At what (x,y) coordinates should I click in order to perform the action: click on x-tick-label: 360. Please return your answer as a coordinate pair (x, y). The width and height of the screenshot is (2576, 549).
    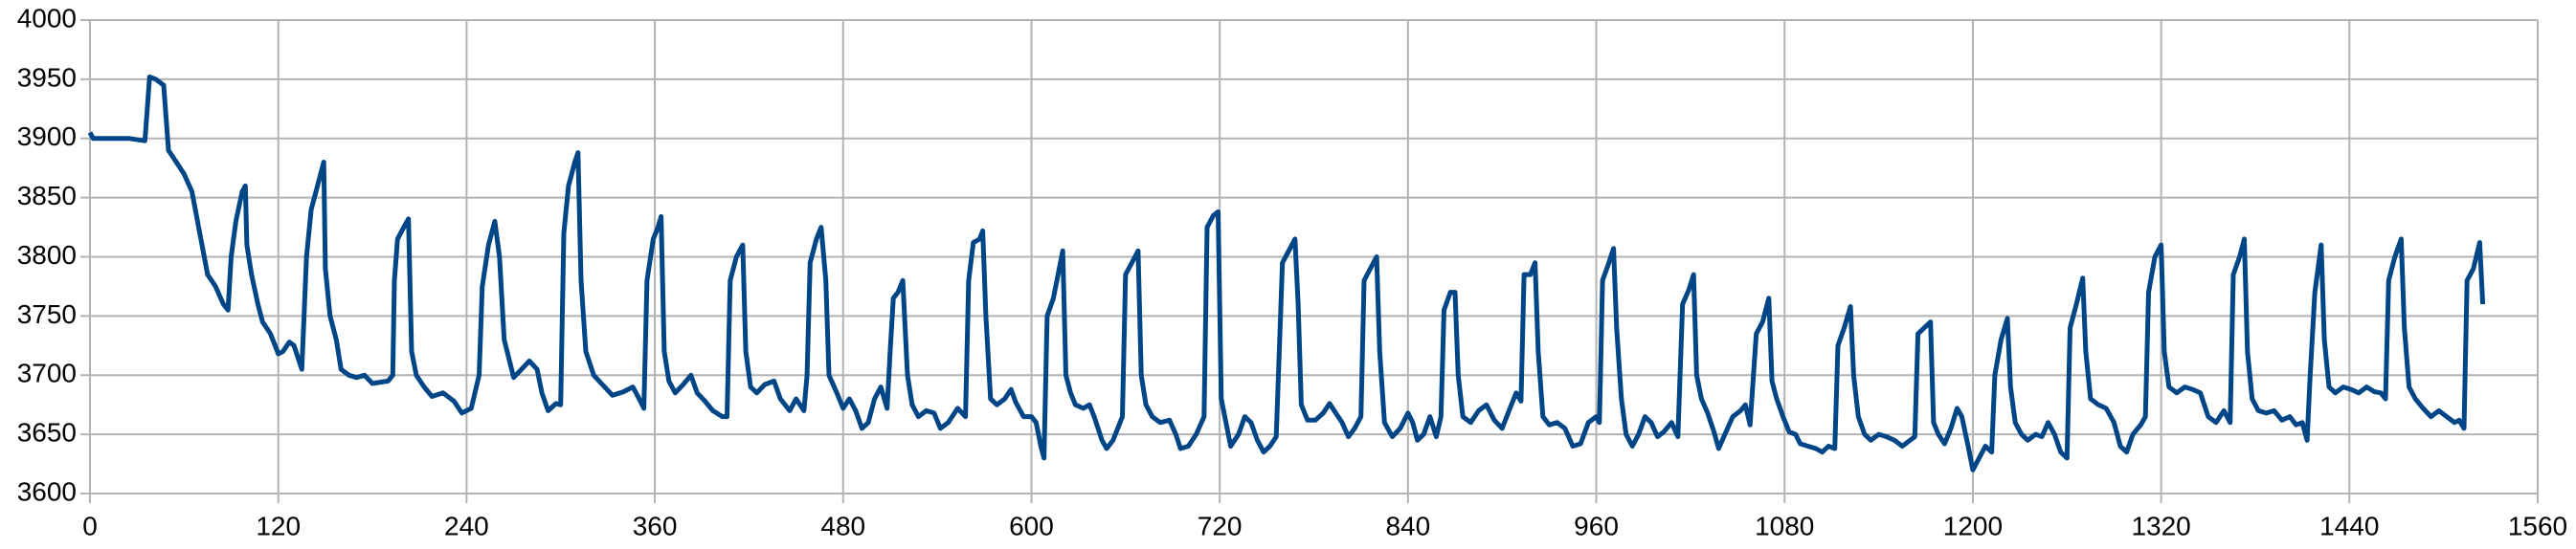
    Looking at the image, I should click on (656, 525).